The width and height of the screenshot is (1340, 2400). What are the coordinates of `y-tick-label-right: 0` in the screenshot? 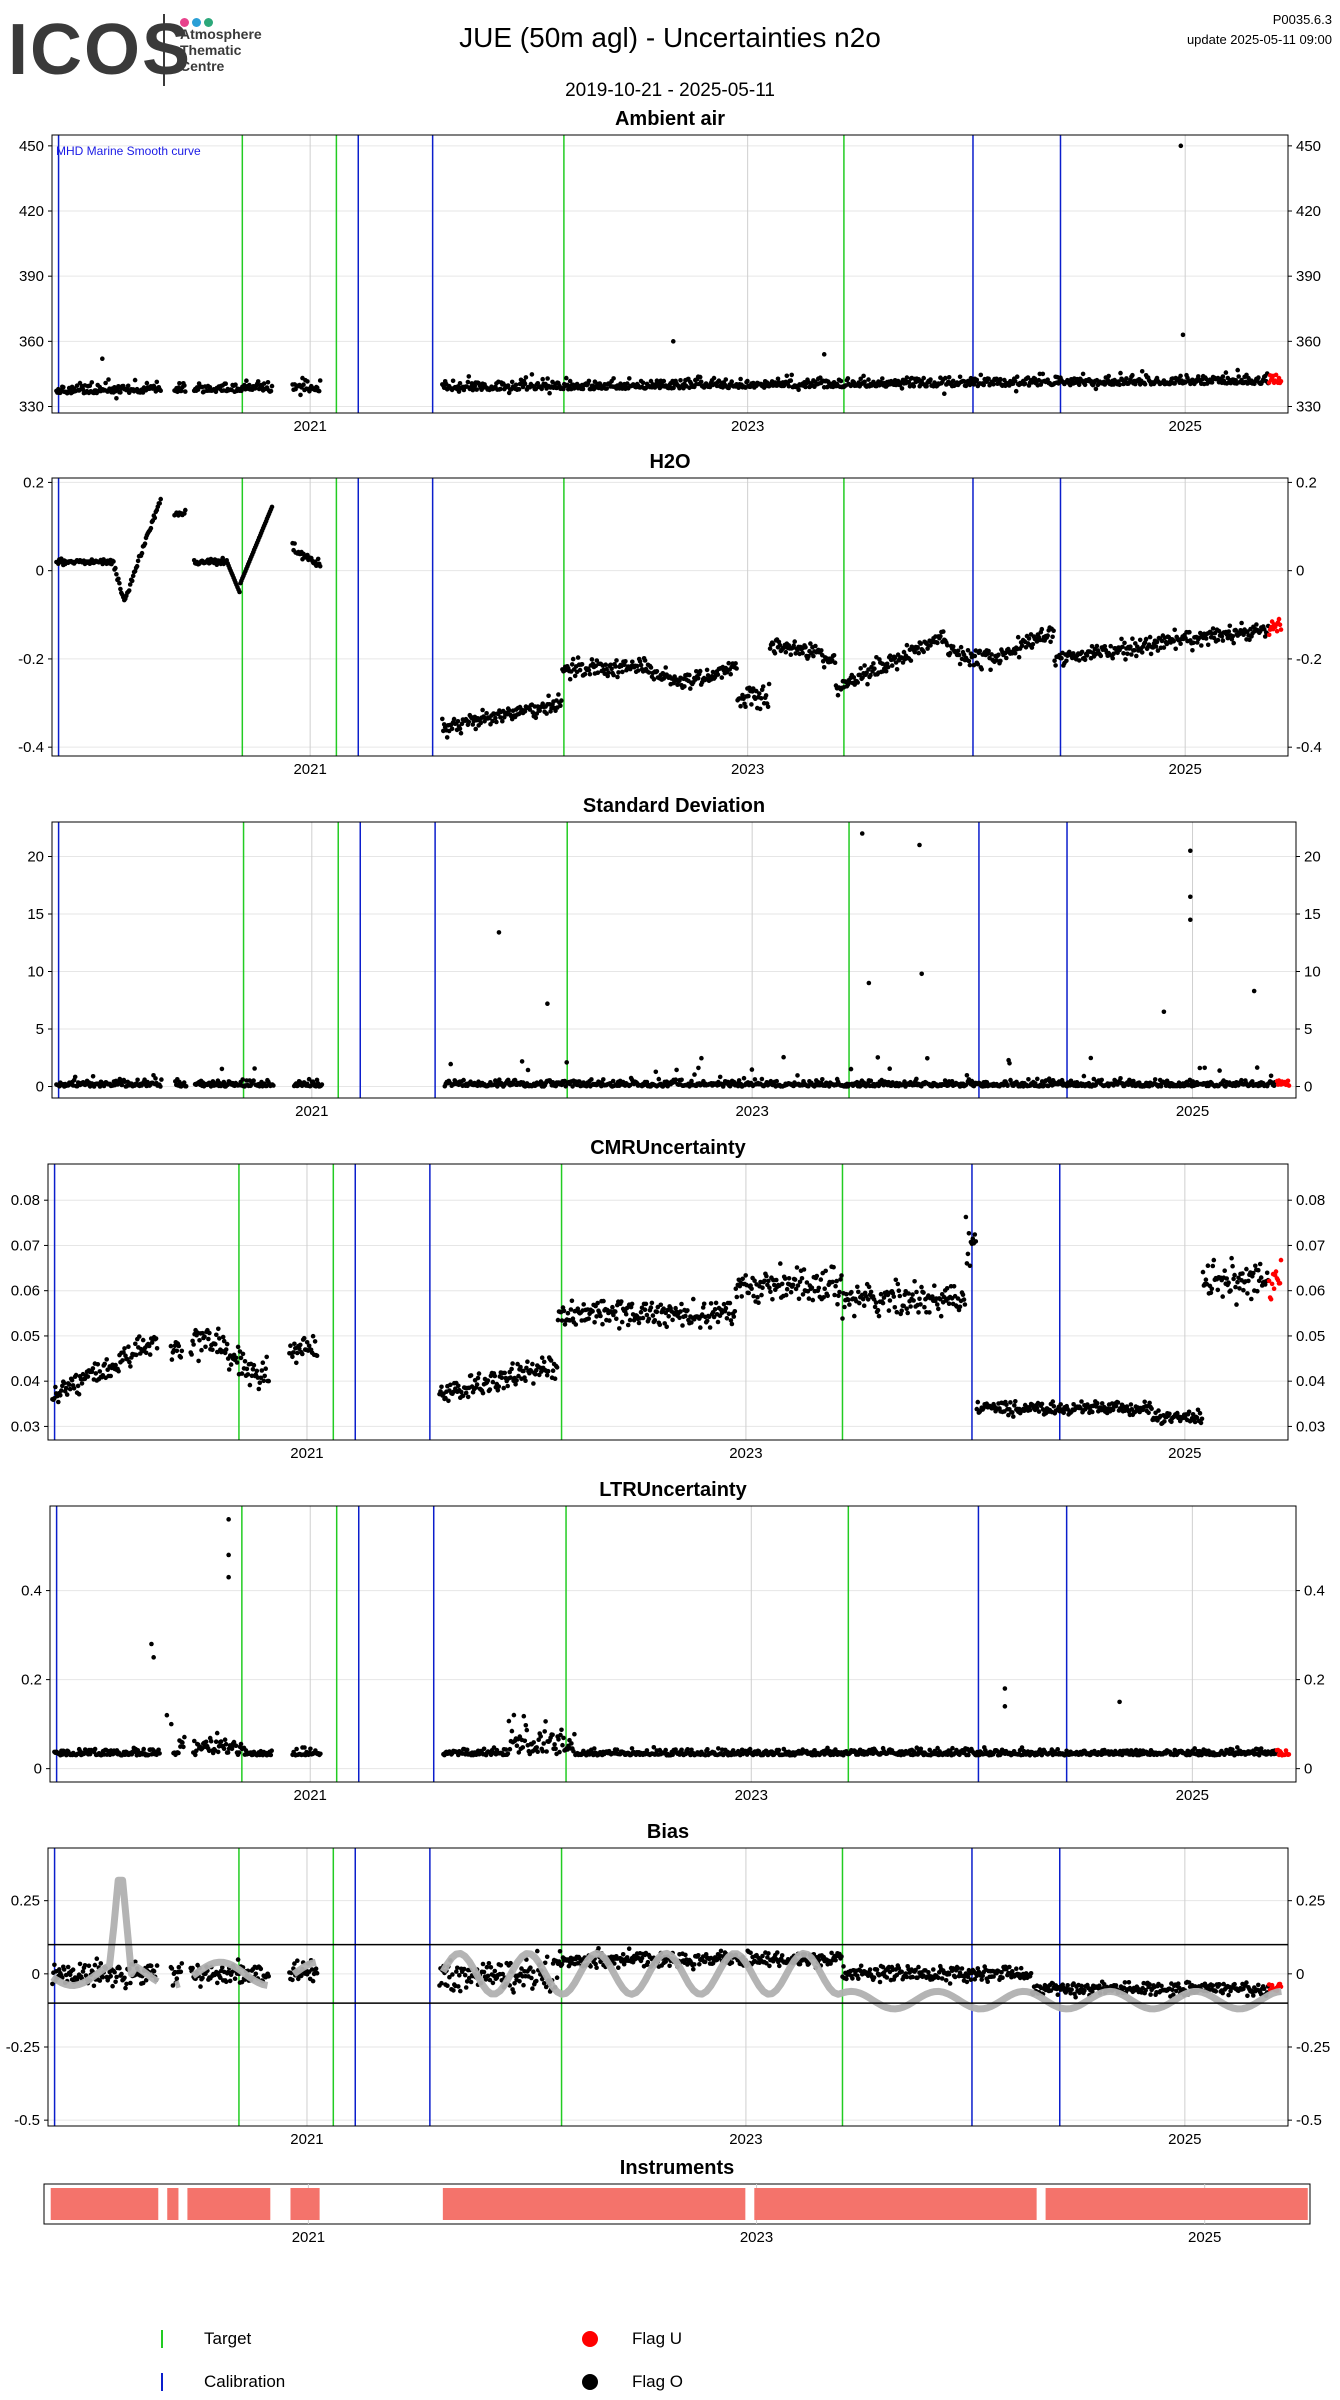 It's located at (1308, 1769).